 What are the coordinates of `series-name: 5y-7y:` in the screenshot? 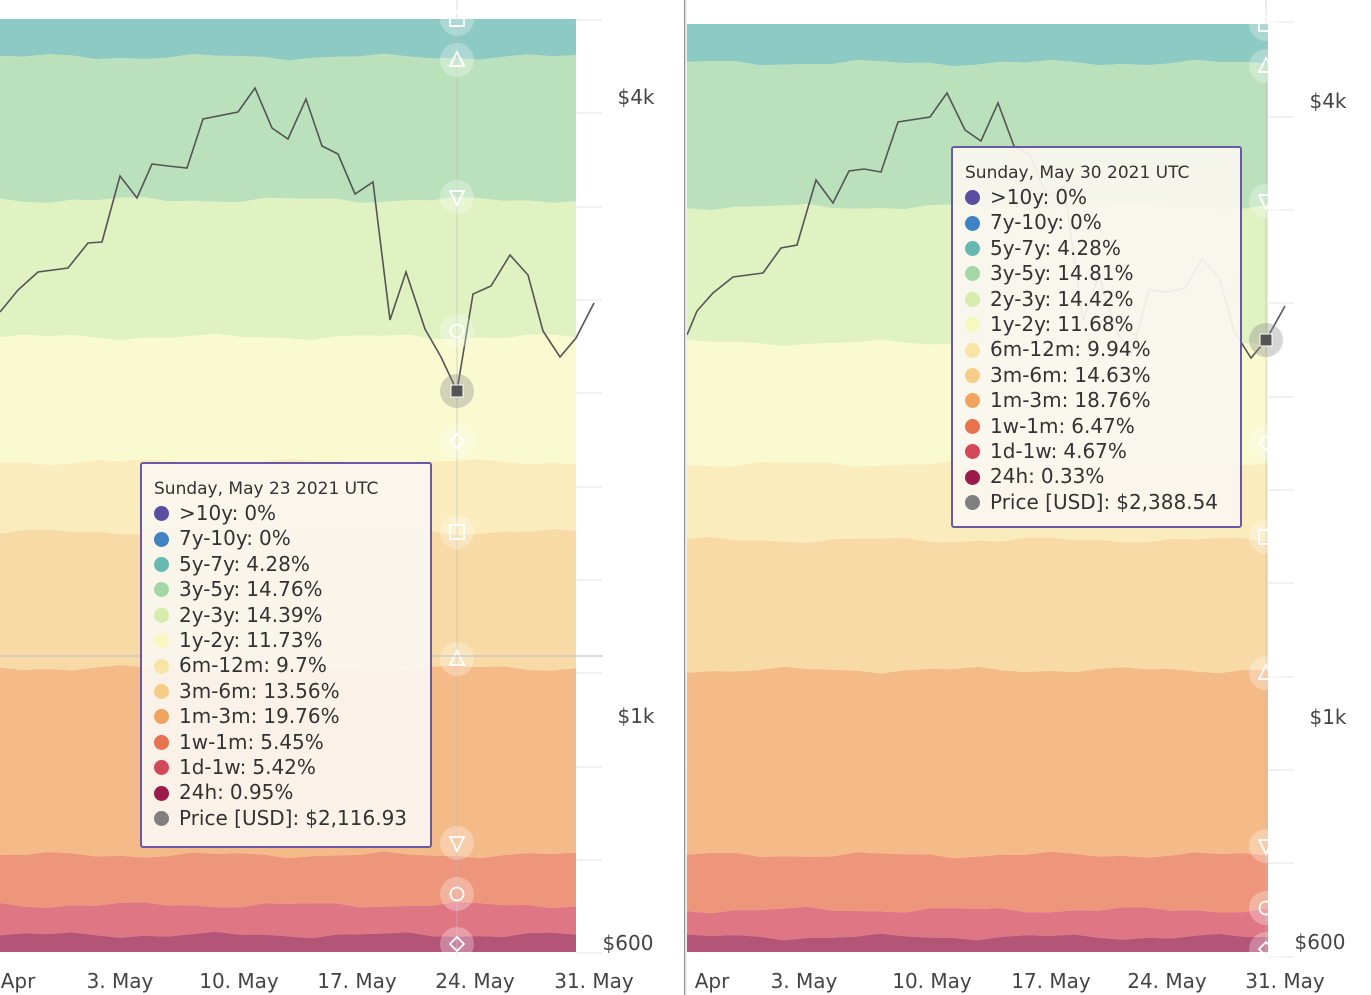 It's located at (1021, 247).